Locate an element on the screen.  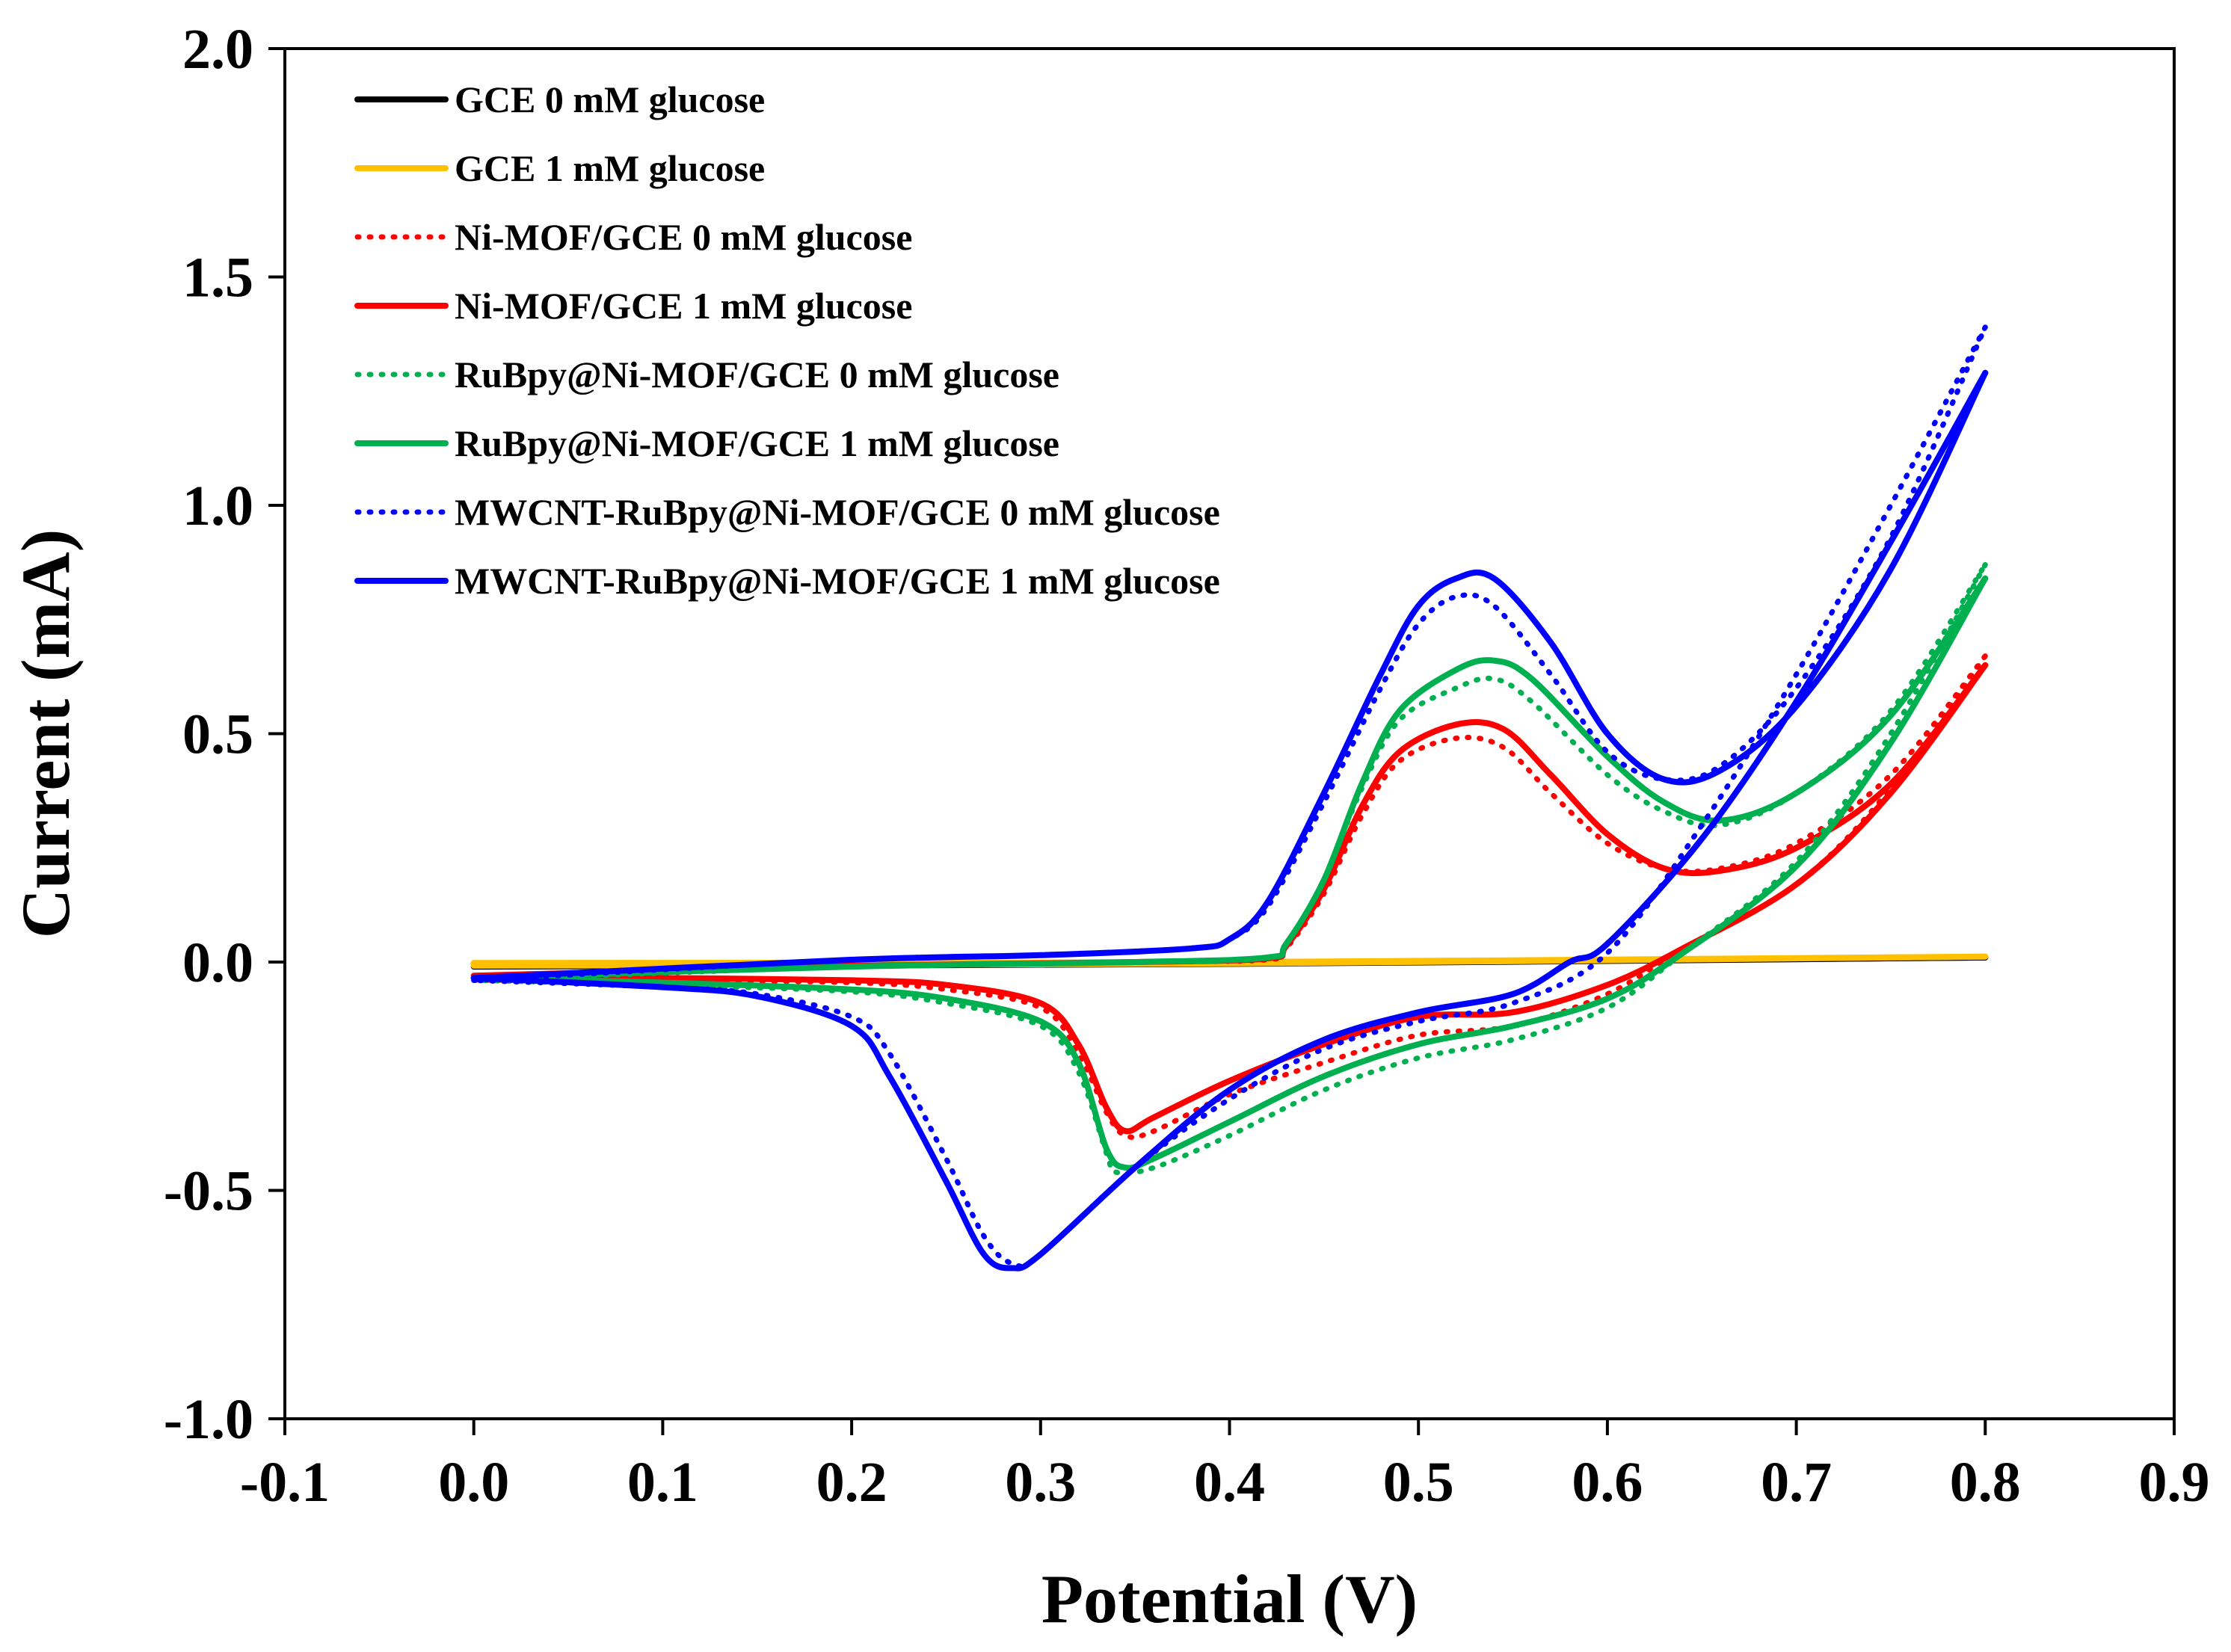
legend-label: MWCNT-RuBpy@Ni-MOF/GCE 0 mM glucose is located at coordinates (838, 512).